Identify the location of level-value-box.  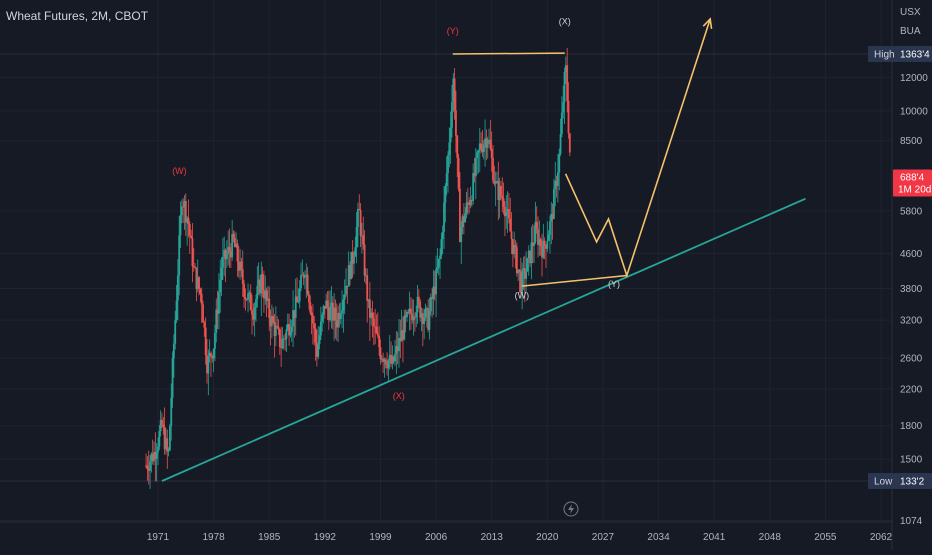
(913, 481).